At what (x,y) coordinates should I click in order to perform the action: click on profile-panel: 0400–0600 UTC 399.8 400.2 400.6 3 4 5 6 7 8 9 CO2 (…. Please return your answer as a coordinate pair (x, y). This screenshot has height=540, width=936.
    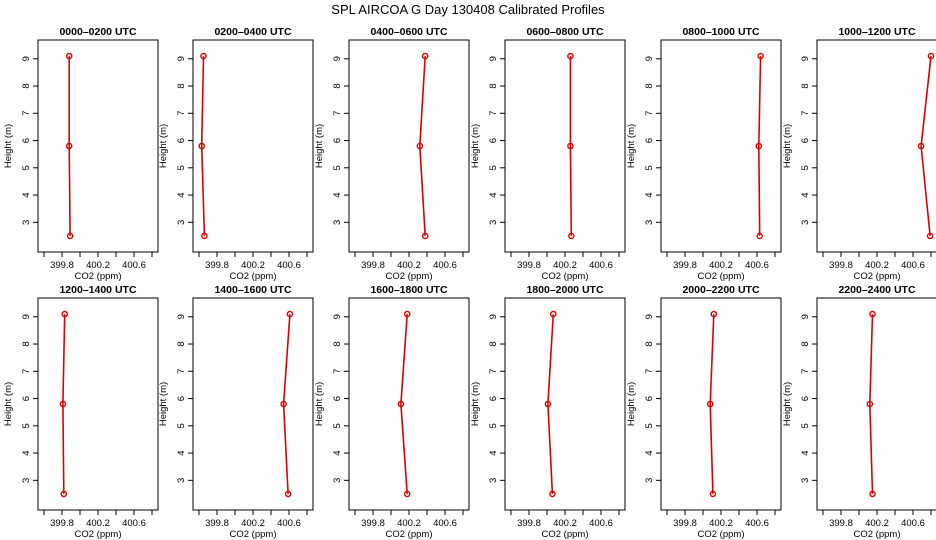
    Looking at the image, I should click on (392, 154).